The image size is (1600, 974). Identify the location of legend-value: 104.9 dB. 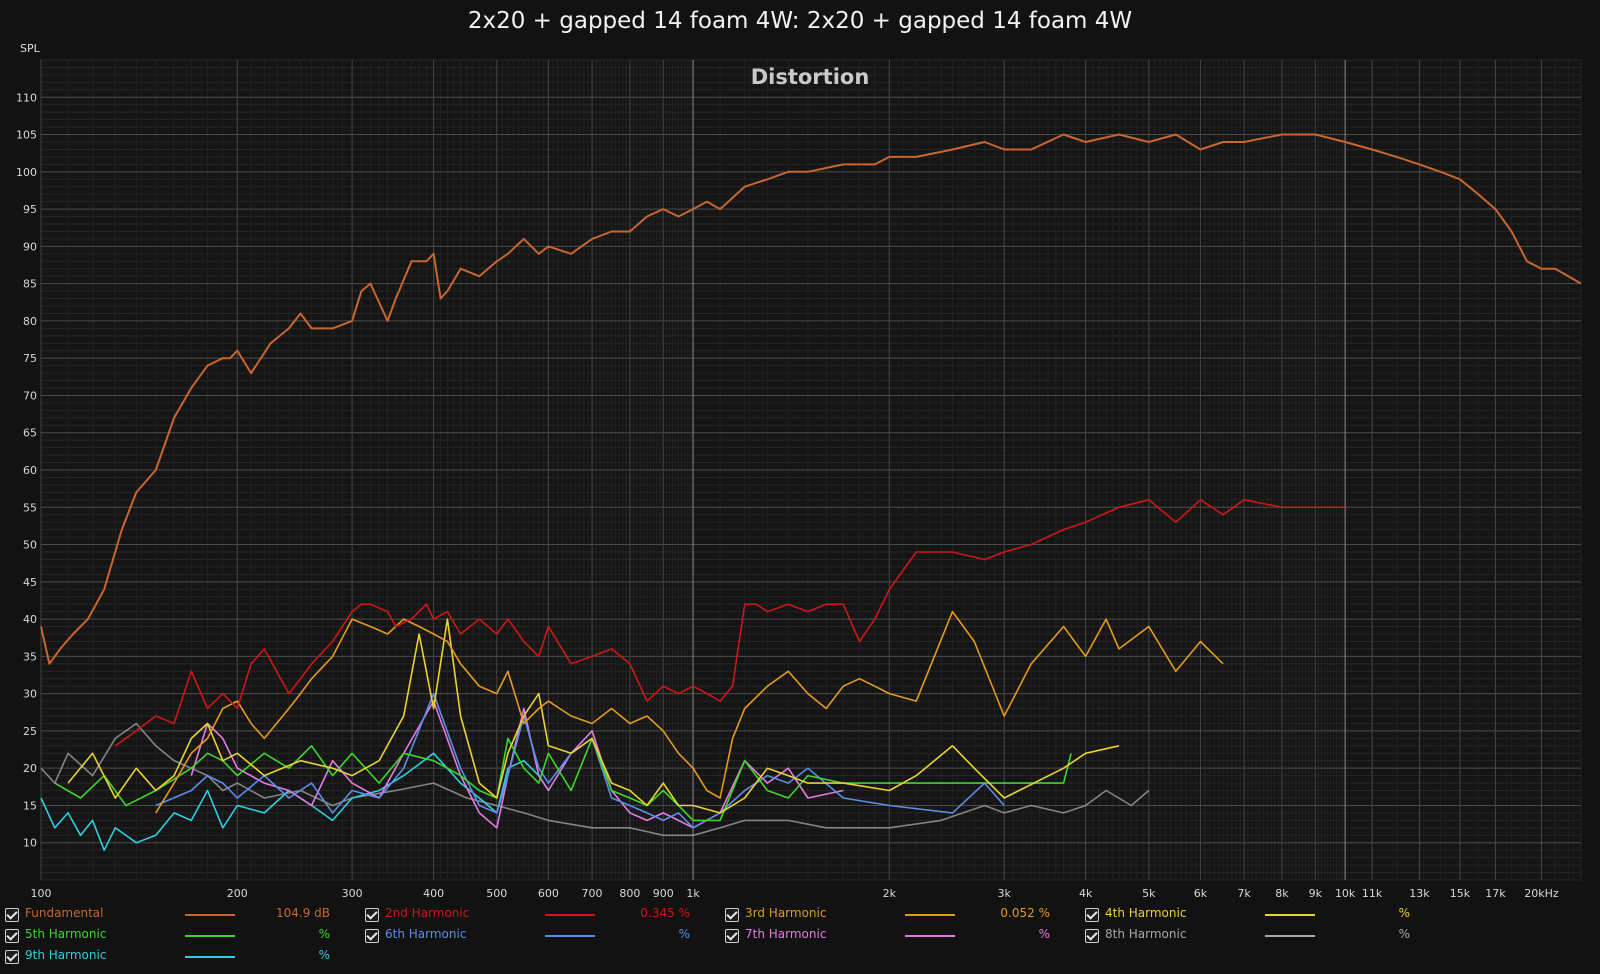
(302, 913).